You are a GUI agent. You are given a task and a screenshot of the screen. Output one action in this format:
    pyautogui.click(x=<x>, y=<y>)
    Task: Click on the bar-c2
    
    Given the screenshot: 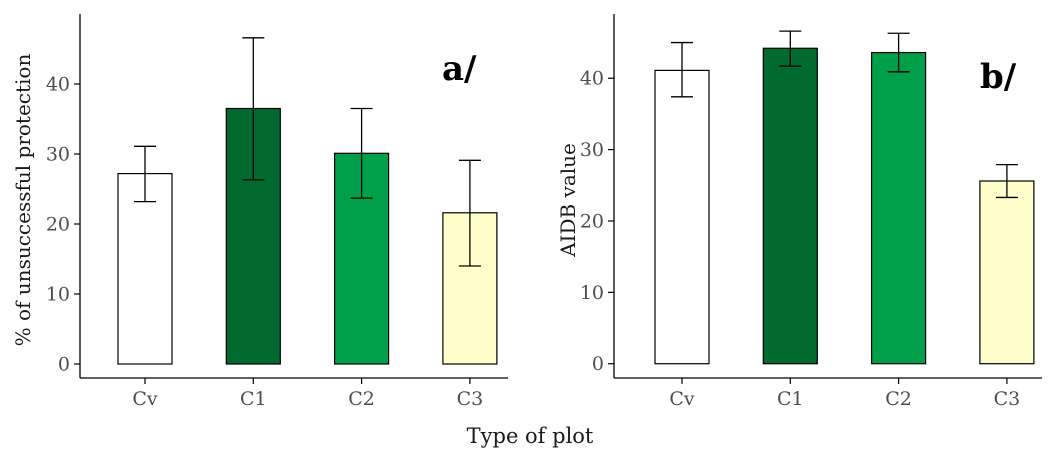 What is the action you would take?
    pyautogui.click(x=898, y=208)
    